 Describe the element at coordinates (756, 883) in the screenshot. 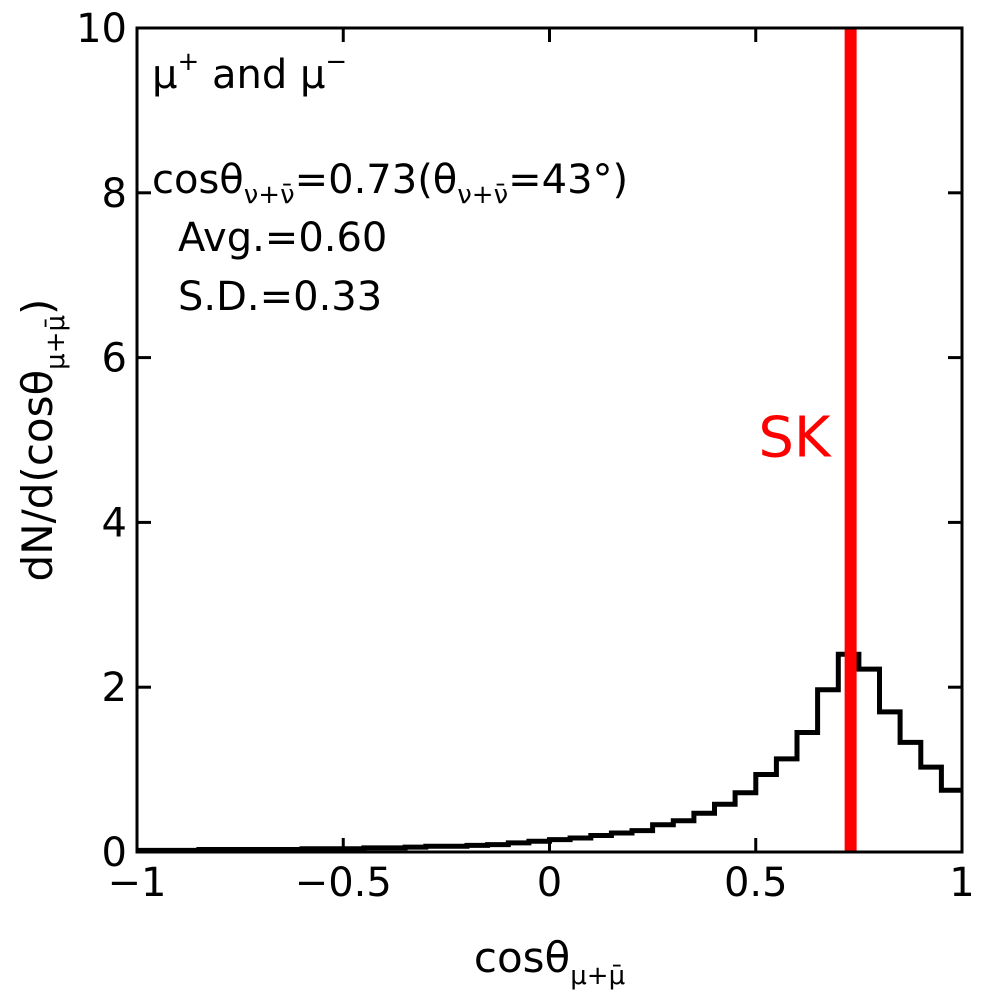

I see `x-tick-label: 0.5` at that location.